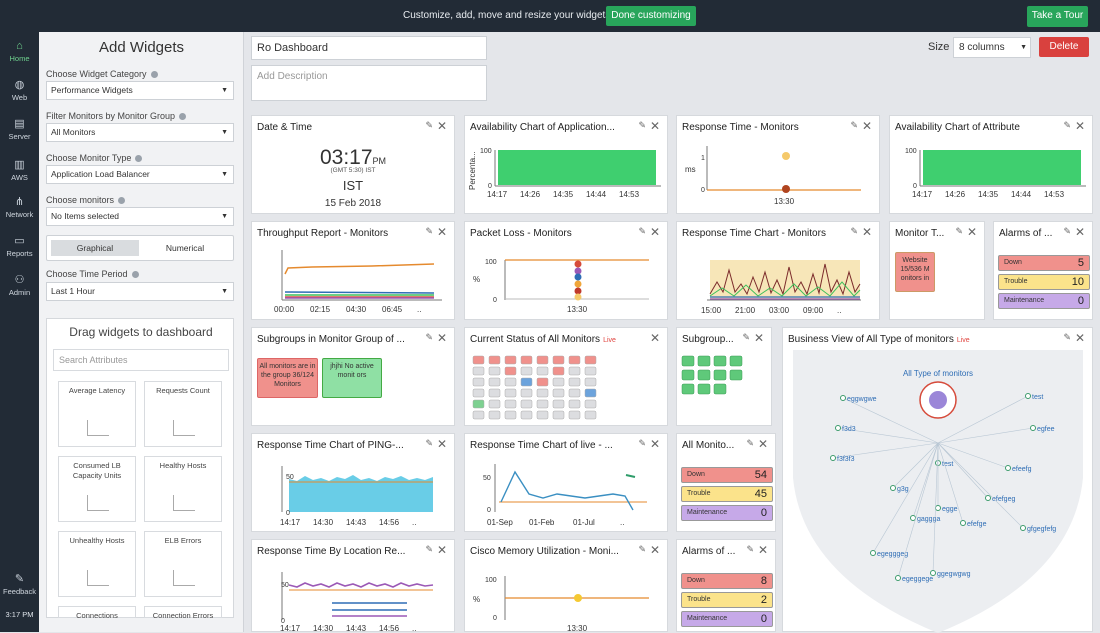 This screenshot has width=1100, height=633. What do you see at coordinates (183, 564) in the screenshot?
I see `widget-card: ELB Errors` at bounding box center [183, 564].